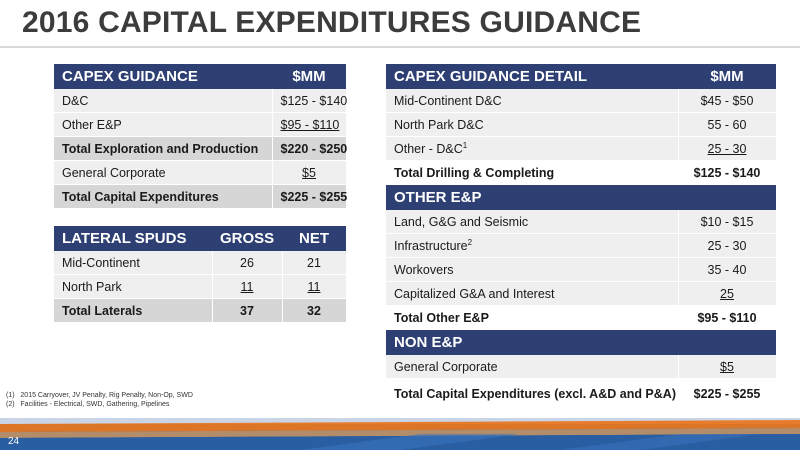  What do you see at coordinates (163, 101) in the screenshot?
I see `row-label: D&C` at bounding box center [163, 101].